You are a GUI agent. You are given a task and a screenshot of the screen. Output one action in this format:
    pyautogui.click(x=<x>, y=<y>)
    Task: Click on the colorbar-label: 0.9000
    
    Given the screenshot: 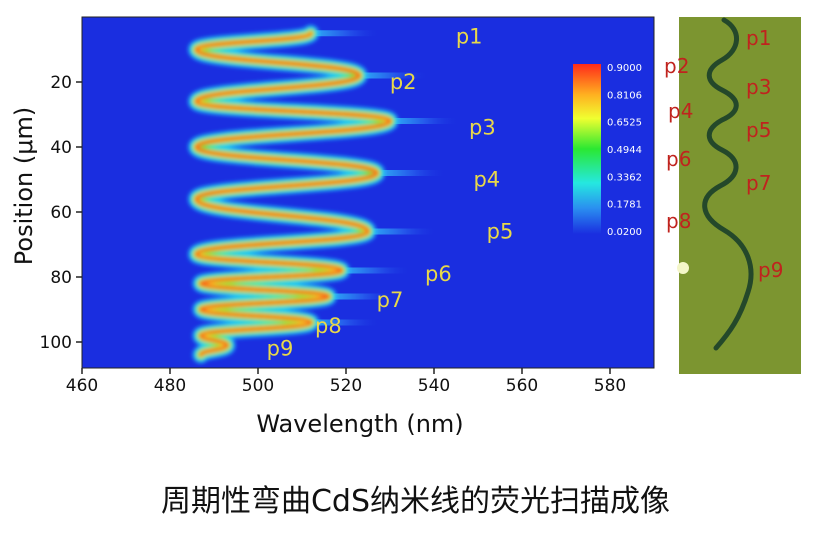 What is the action you would take?
    pyautogui.click(x=624, y=68)
    